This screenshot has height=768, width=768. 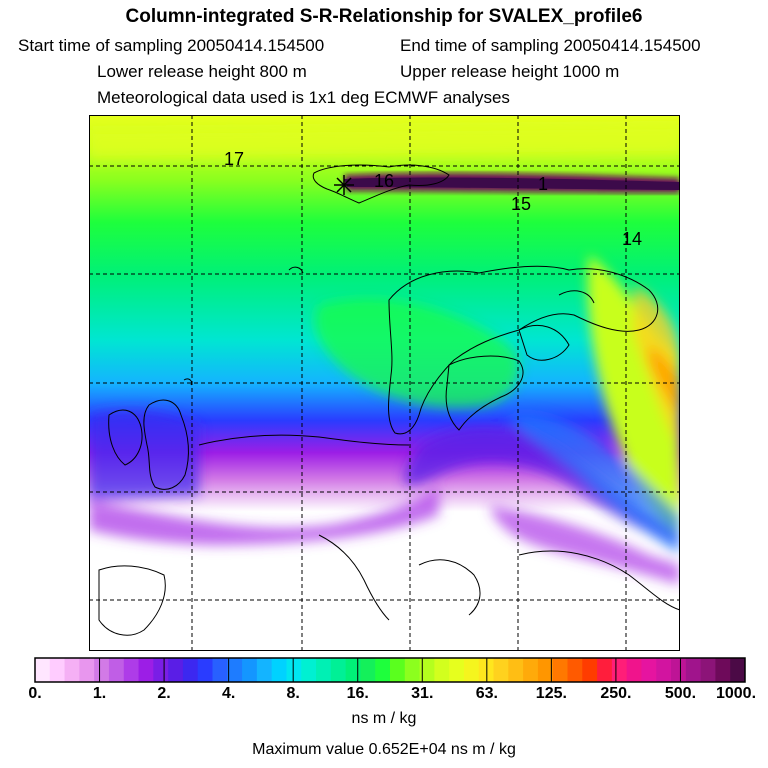 What do you see at coordinates (512, 183) in the screenshot?
I see `plume-core` at bounding box center [512, 183].